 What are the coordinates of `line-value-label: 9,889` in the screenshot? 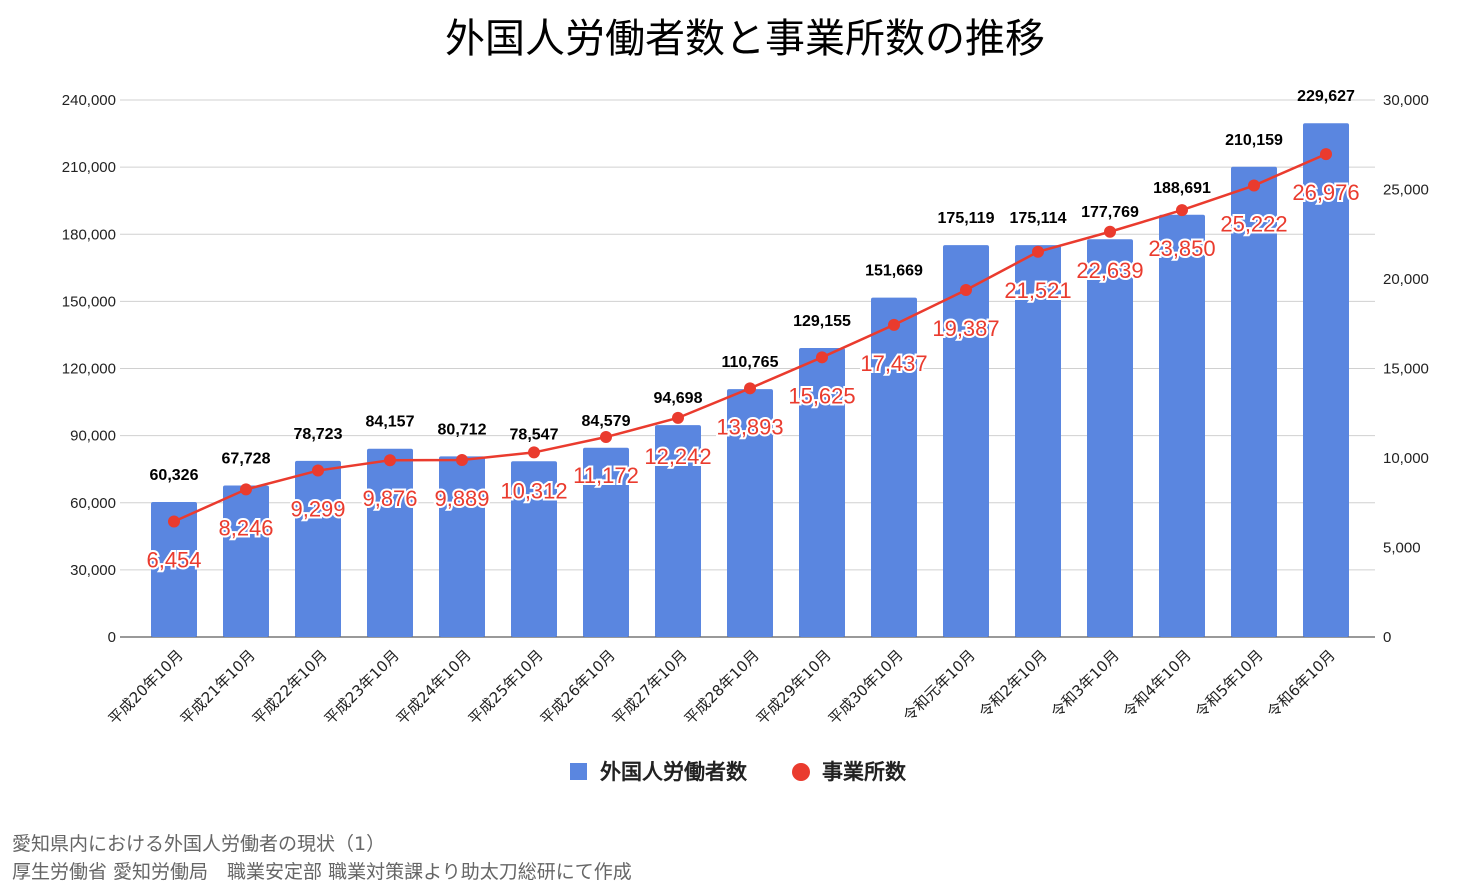 It's located at (461, 498).